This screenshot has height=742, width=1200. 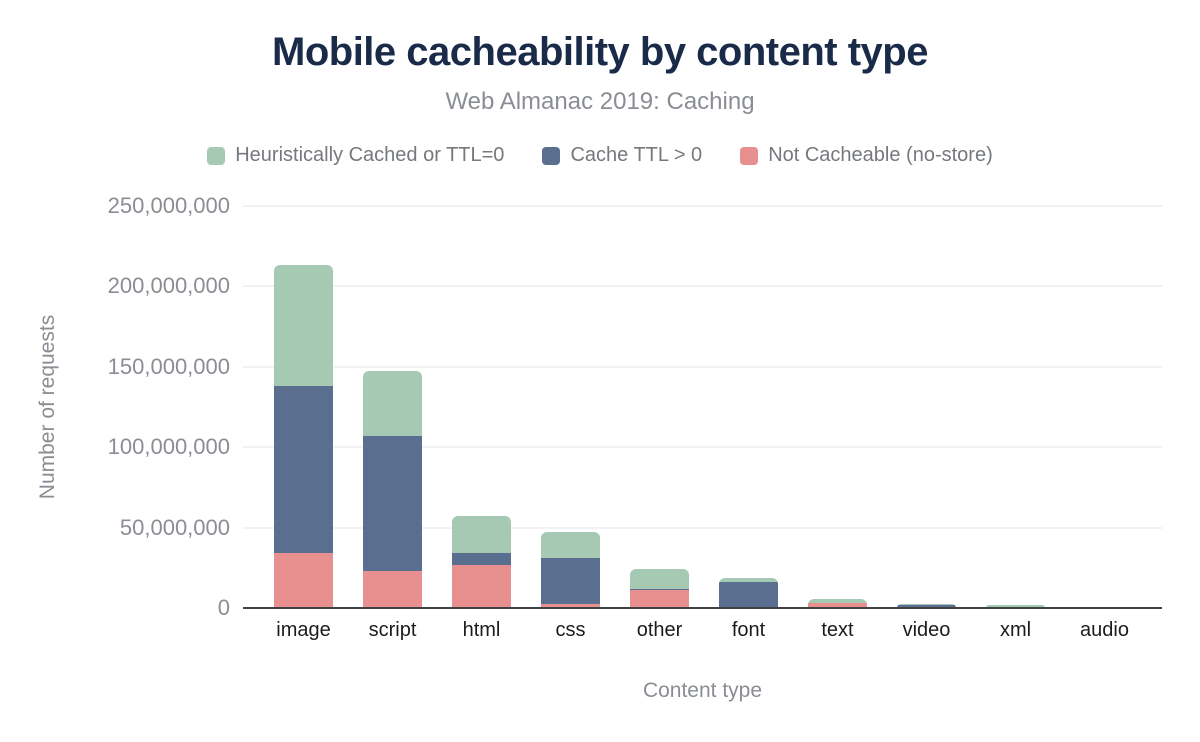 I want to click on chart-subtitle: Web Almanac 2019: Caching, so click(x=600, y=101).